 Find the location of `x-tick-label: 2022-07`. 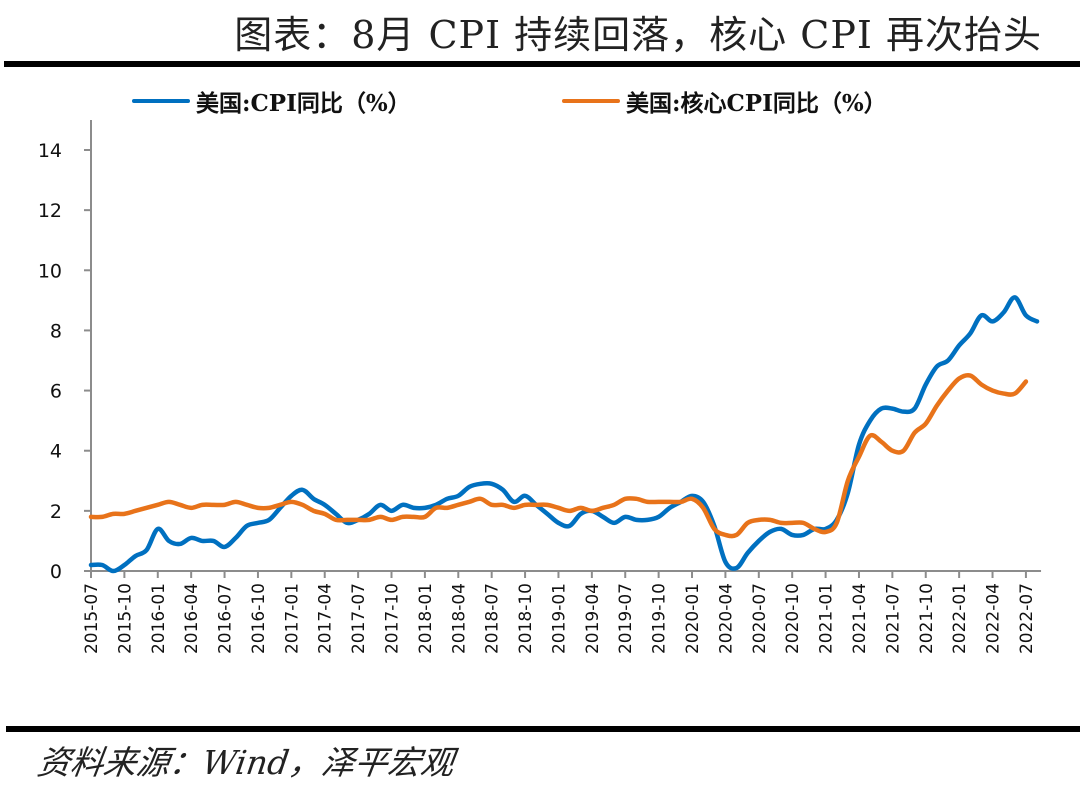

x-tick-label: 2022-07 is located at coordinates (1027, 618).